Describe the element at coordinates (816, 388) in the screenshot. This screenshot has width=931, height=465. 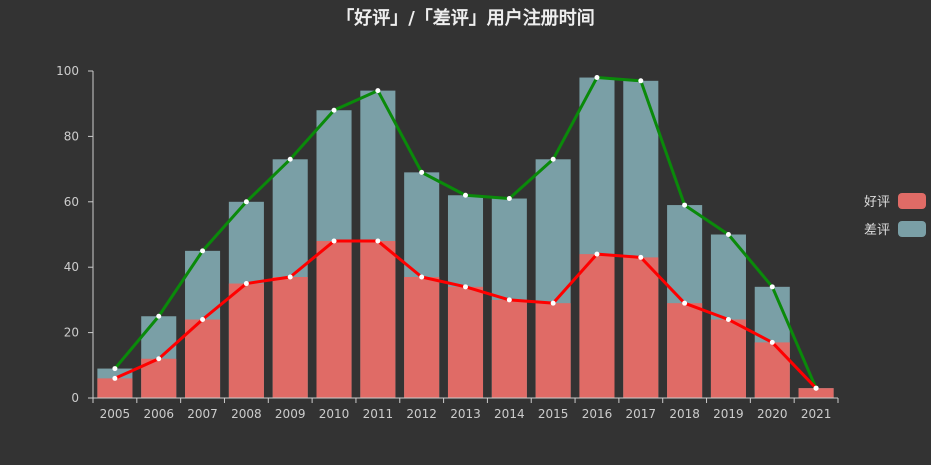
I see `point-good-2021` at that location.